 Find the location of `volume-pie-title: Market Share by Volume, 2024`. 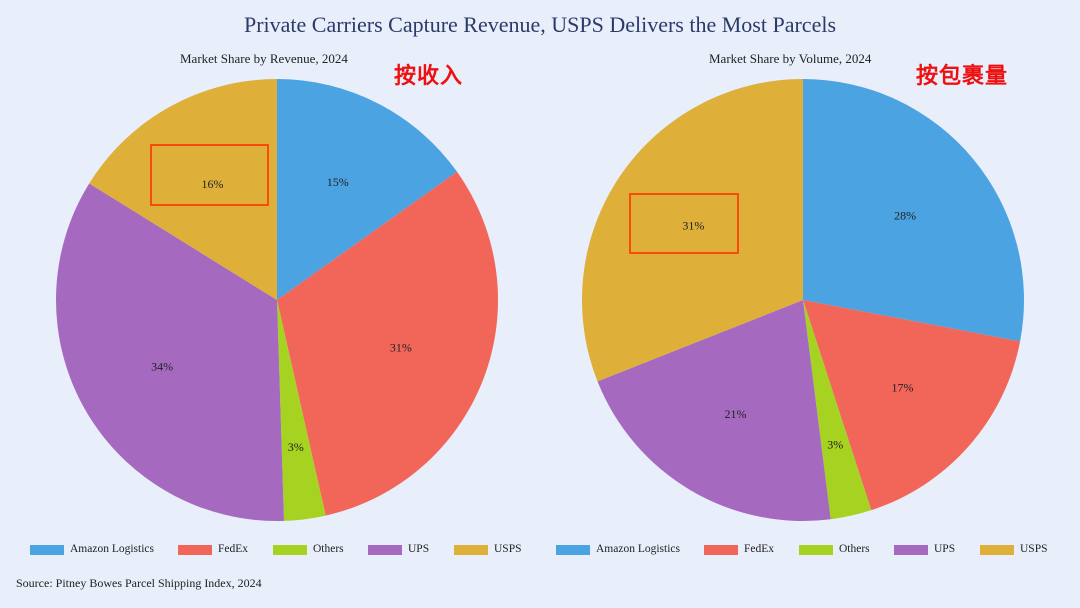

volume-pie-title: Market Share by Volume, 2024 is located at coordinates (790, 58).